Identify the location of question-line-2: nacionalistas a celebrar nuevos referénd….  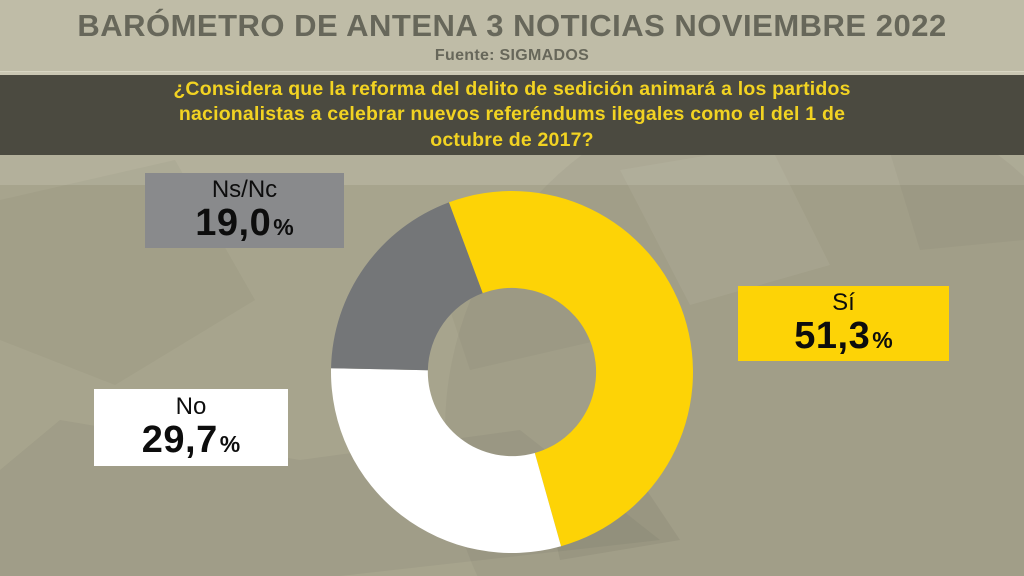
(512, 114).